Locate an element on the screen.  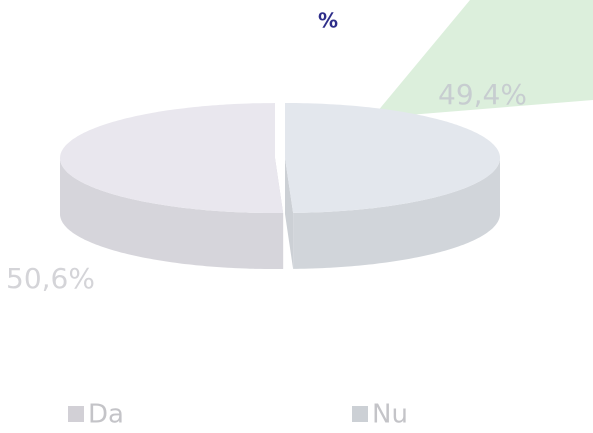
legend-label: Da is located at coordinates (106, 415).